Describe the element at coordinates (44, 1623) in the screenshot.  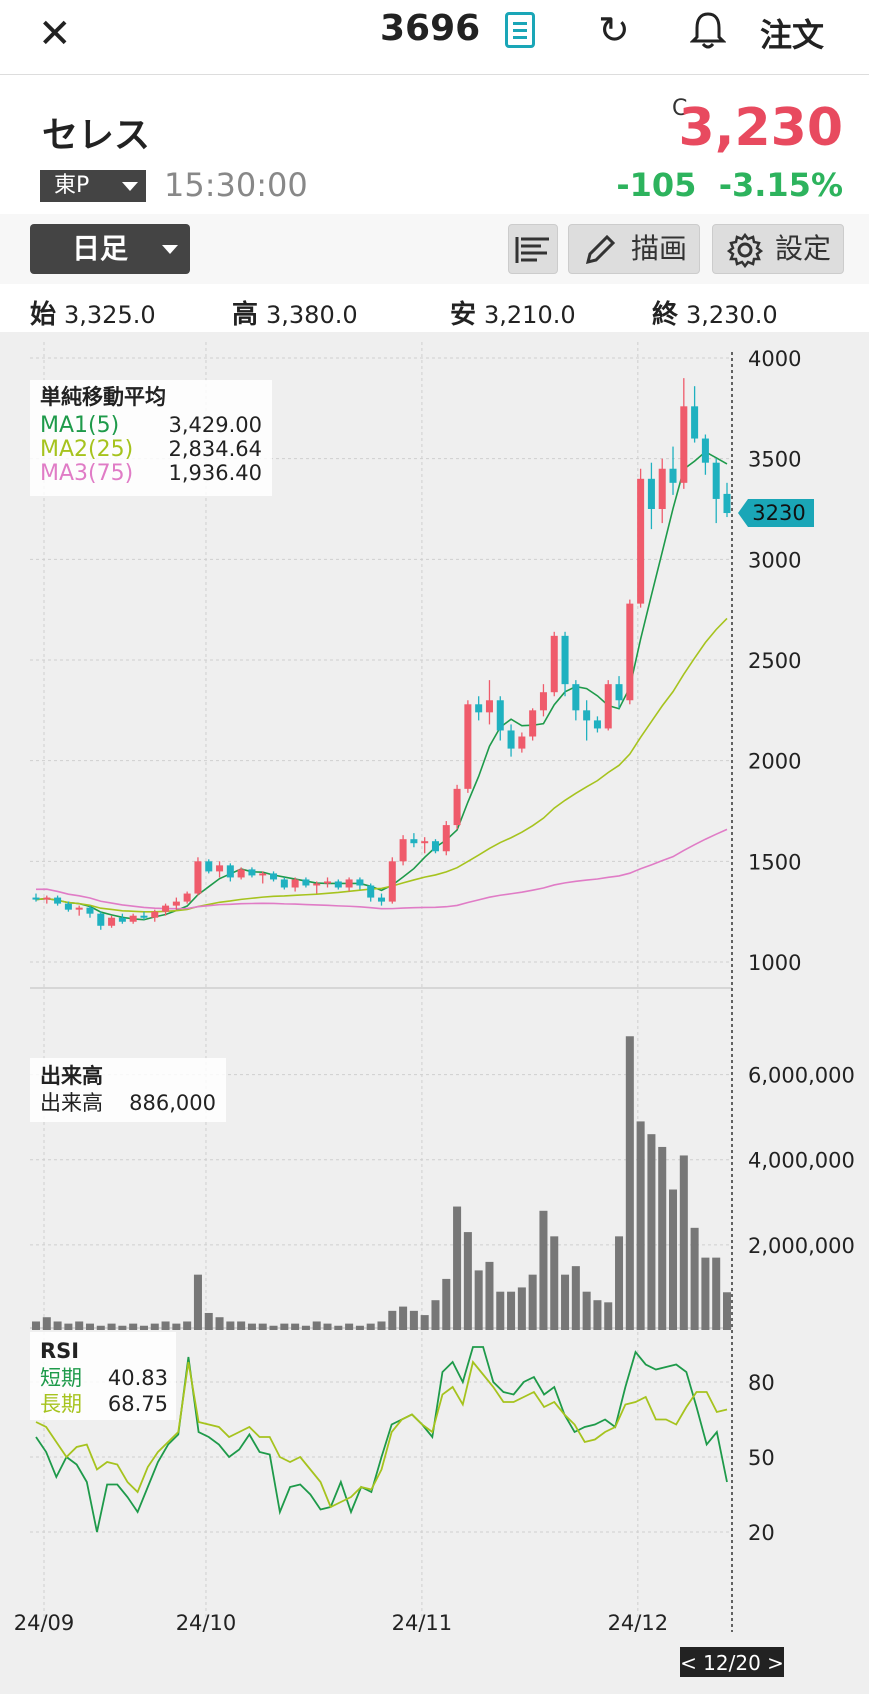
I see `date-axis-tick: 24/09` at that location.